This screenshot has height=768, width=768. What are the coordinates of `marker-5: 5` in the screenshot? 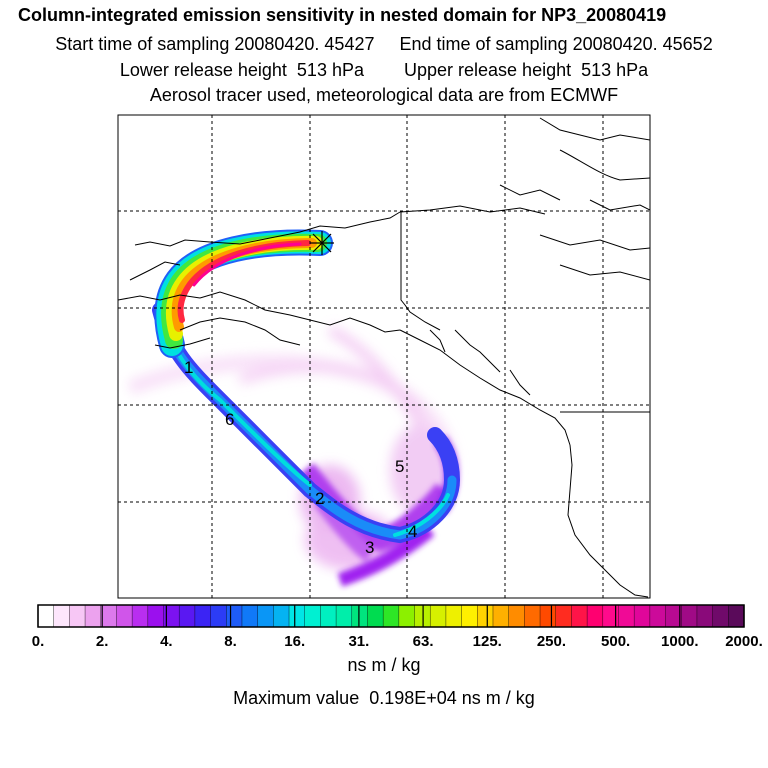 It's located at (399, 466).